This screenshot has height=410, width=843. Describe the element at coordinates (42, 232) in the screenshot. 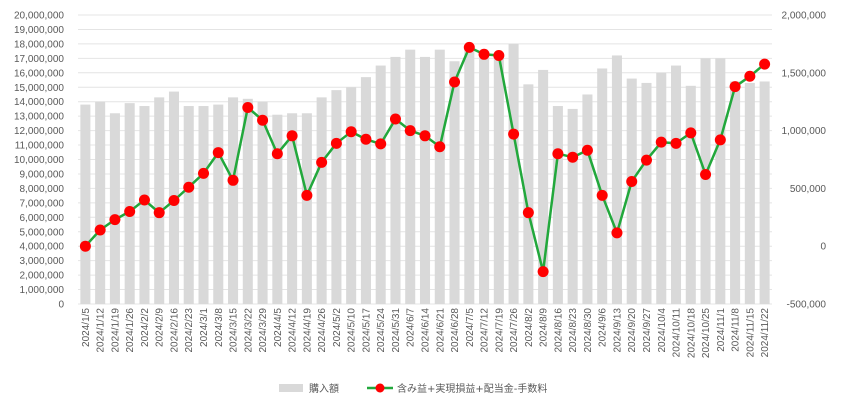

I see `y-left-tick-label: 5,000,000` at that location.